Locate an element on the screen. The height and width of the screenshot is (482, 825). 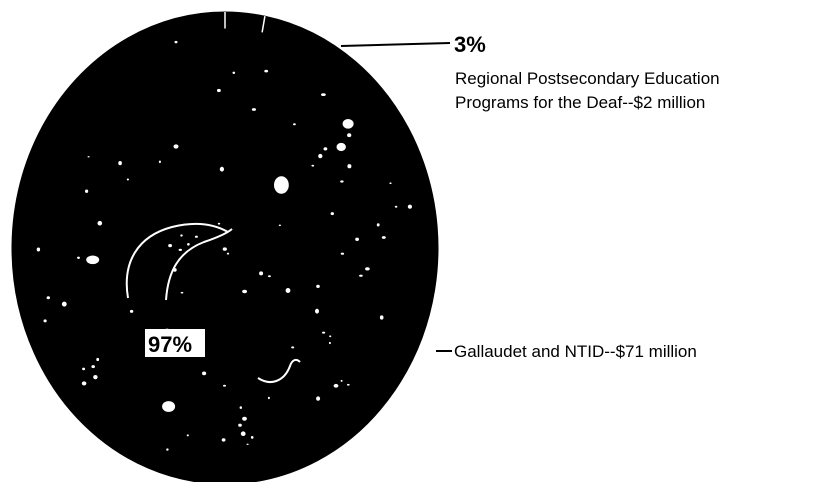
large-slice-label: Gallaudet and NTID--$71 million is located at coordinates (575, 351).